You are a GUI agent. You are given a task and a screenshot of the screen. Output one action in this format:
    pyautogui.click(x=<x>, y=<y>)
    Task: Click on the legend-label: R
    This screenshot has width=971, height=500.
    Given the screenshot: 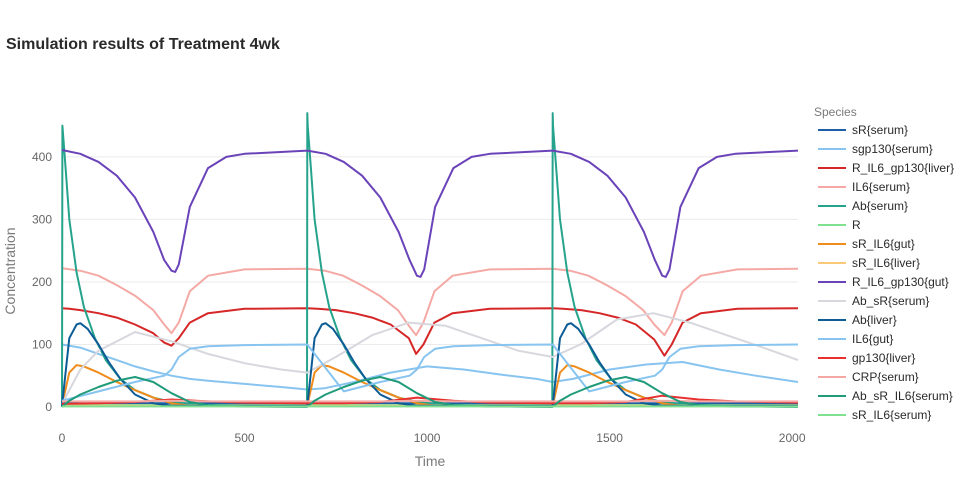 What is the action you would take?
    pyautogui.click(x=856, y=225)
    